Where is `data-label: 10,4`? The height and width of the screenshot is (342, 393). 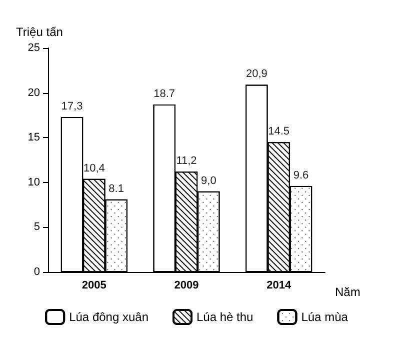 data-label: 10,4 is located at coordinates (94, 168).